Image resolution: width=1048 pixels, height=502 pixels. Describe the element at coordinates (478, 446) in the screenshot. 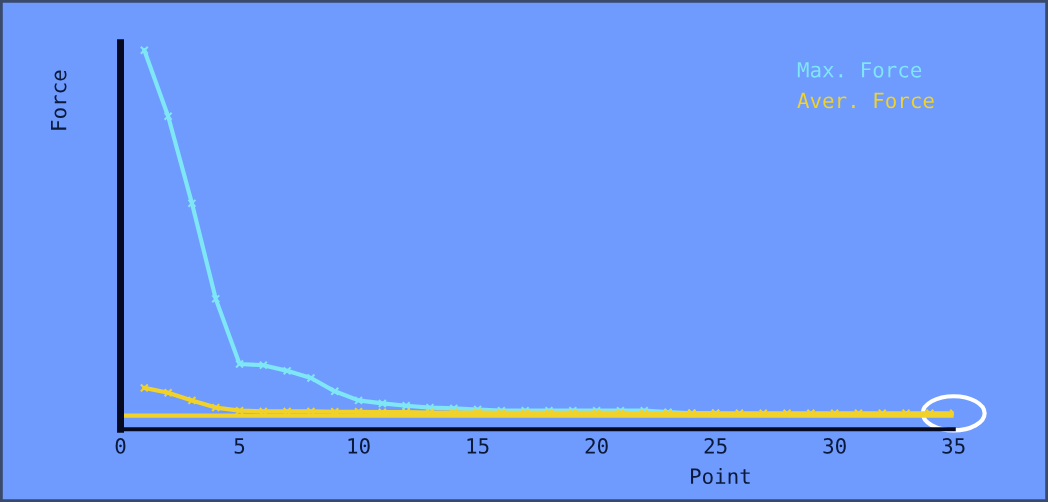

I see `x-tick-label: 15` at that location.